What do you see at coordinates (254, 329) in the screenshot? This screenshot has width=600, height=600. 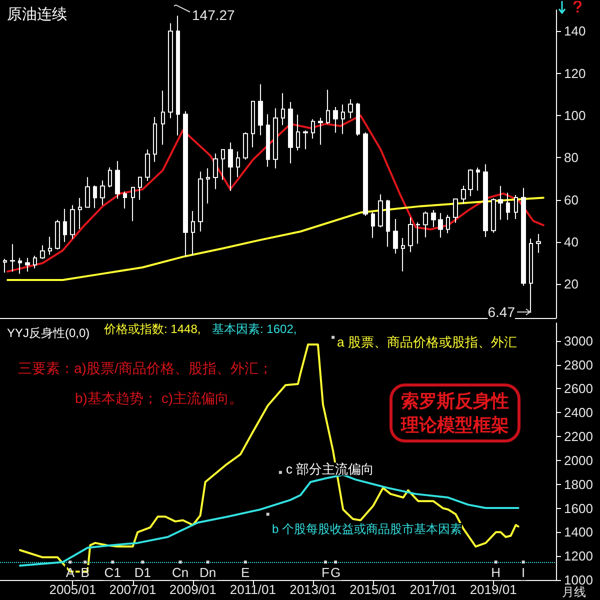 I see `annotation: 基本因素: 1602,` at bounding box center [254, 329].